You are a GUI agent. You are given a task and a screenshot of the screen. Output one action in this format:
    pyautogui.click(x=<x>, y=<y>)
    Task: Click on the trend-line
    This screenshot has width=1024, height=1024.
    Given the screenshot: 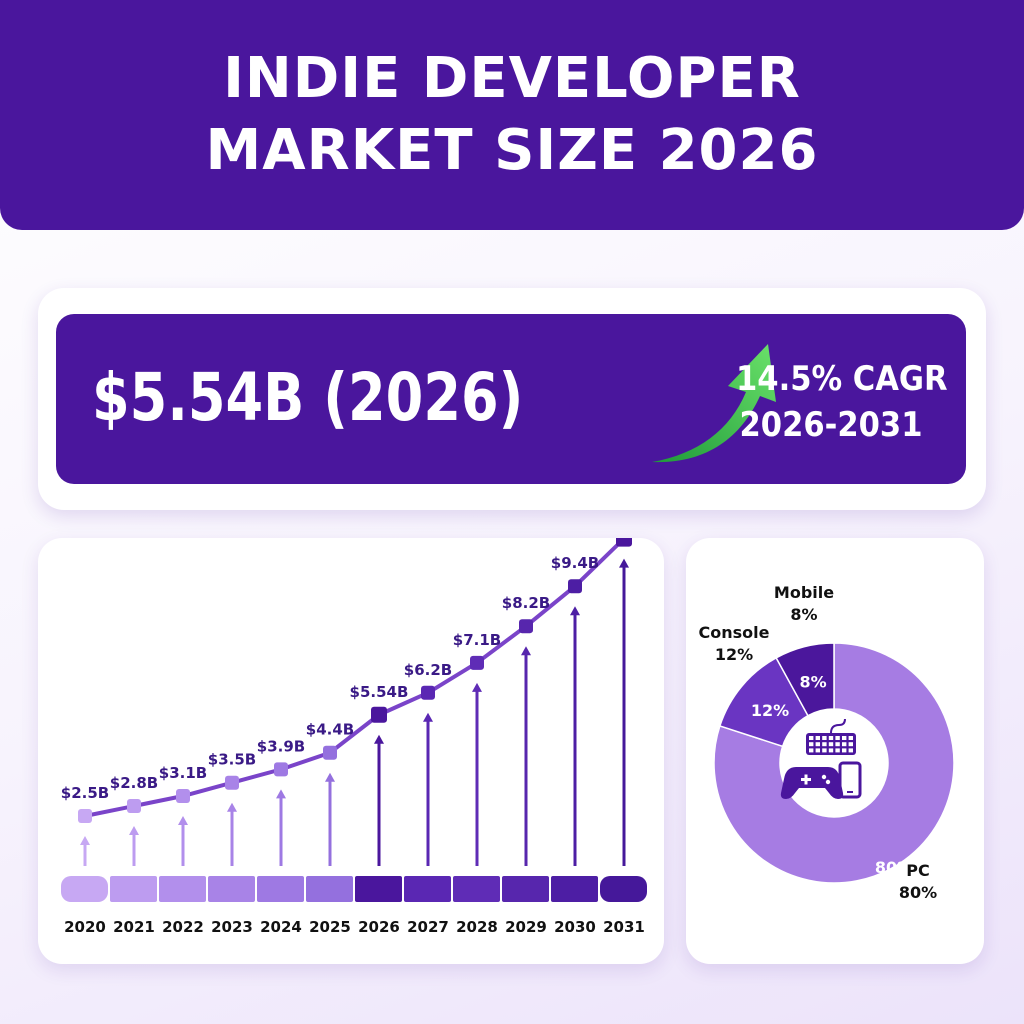 What is the action you would take?
    pyautogui.click(x=355, y=677)
    